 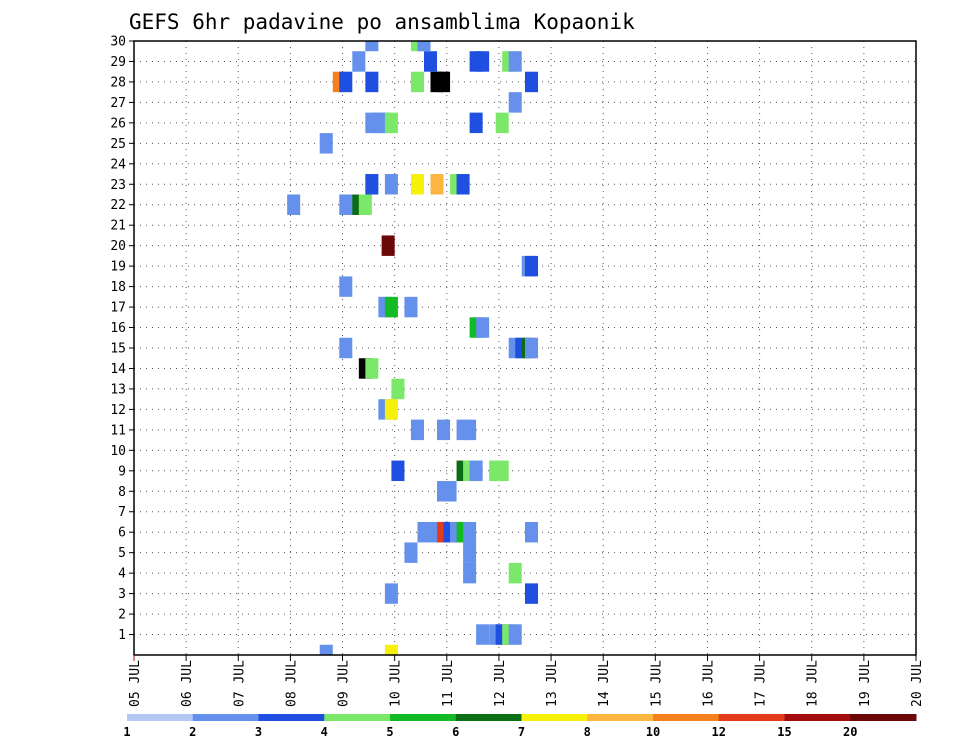 What do you see at coordinates (135, 683) in the screenshot?
I see `x-tick-label: 05 JUL` at bounding box center [135, 683].